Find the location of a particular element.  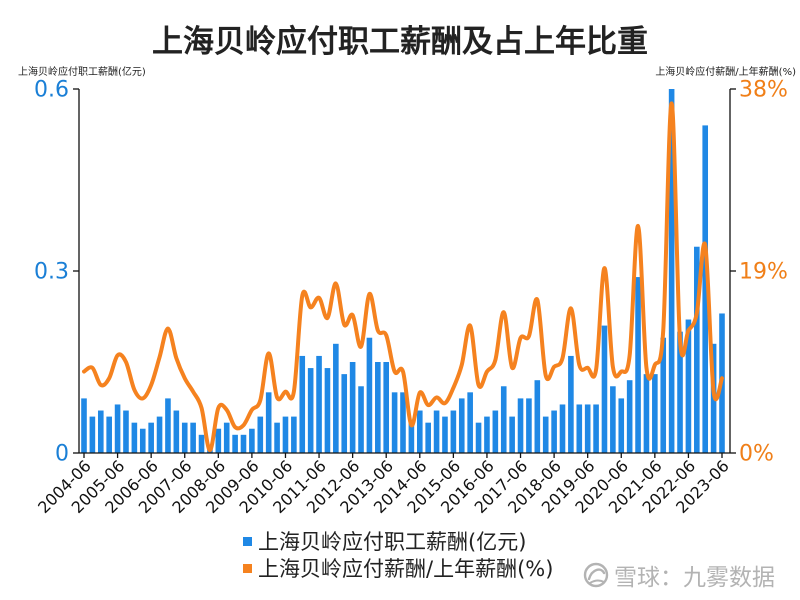

legend-item-salary: 上海贝岭应付职工薪酬(亿元) is located at coordinates (384, 542).